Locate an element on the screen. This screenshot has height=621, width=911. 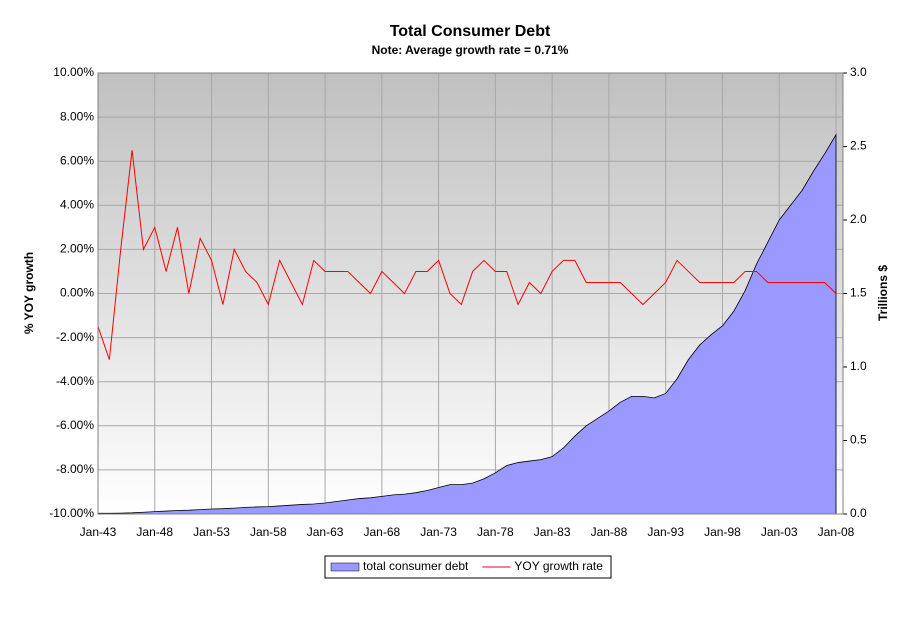
y-tick-label: 2.00% is located at coordinates (77, 249).